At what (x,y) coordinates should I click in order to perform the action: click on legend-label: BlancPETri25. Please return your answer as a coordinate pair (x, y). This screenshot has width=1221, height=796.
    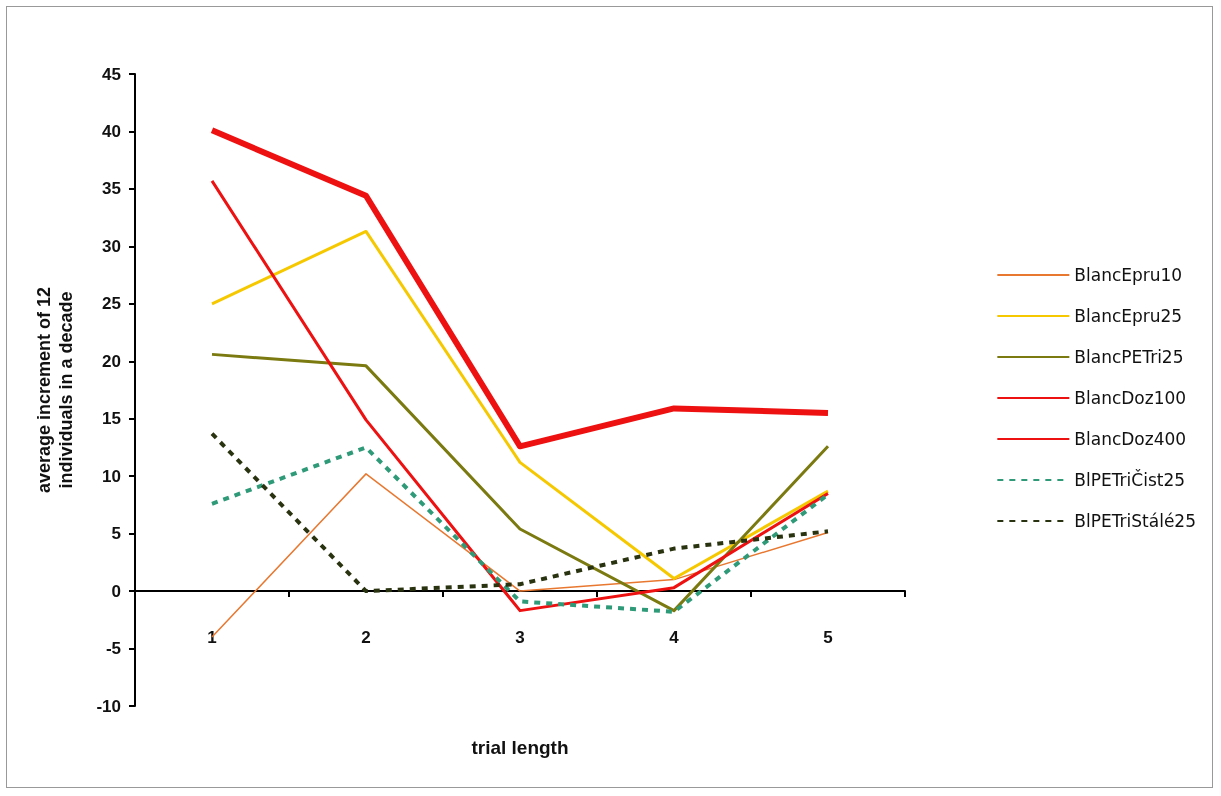
    Looking at the image, I should click on (1129, 357).